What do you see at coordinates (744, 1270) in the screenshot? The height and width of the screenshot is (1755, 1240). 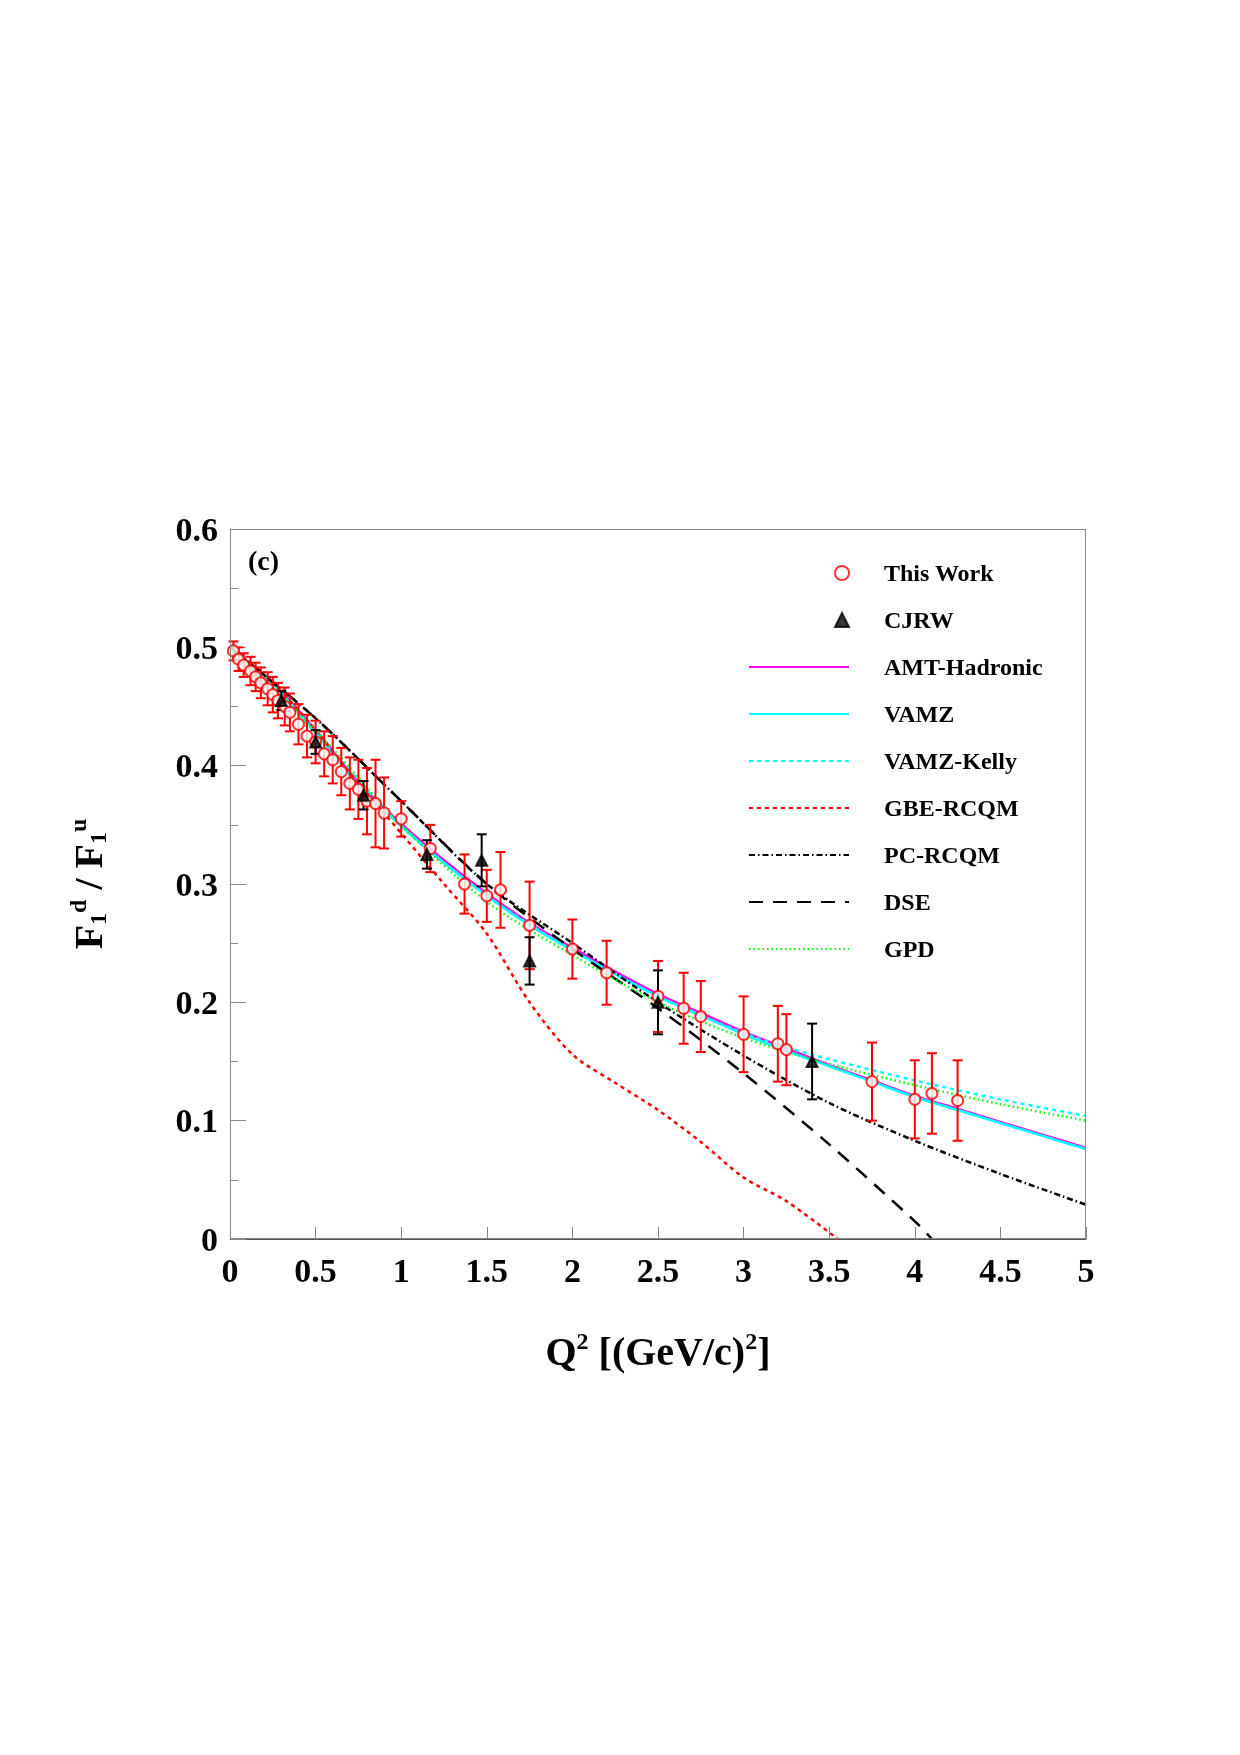 I see `x-tick-label: 3` at bounding box center [744, 1270].